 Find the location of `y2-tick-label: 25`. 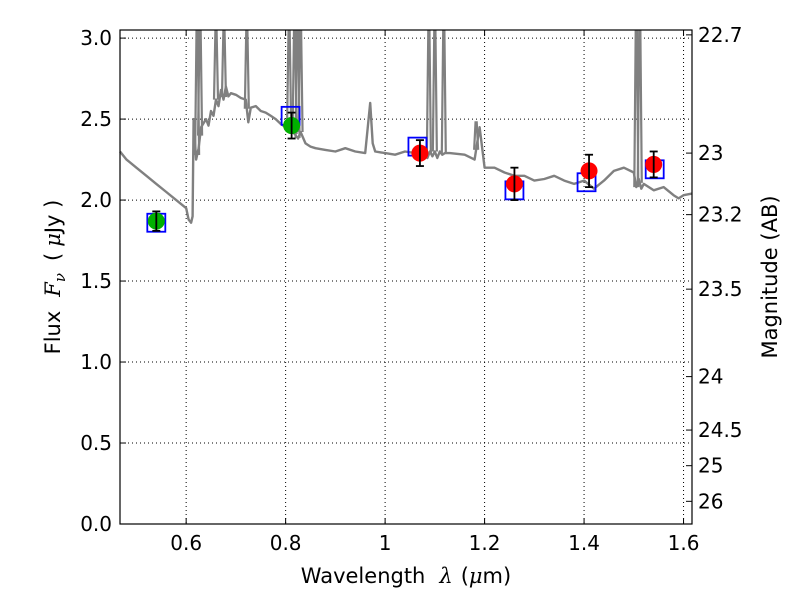

y2-tick-label: 25 is located at coordinates (710, 466).